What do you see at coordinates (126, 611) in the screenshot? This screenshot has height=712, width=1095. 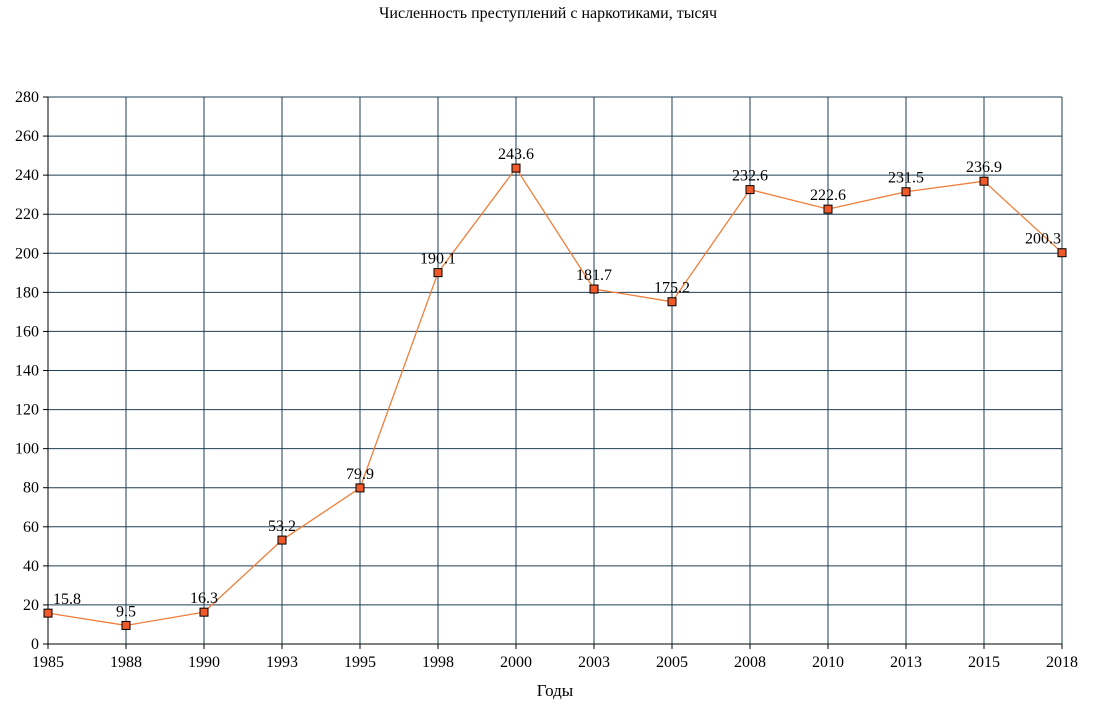 I see `data-label: 9.5` at bounding box center [126, 611].